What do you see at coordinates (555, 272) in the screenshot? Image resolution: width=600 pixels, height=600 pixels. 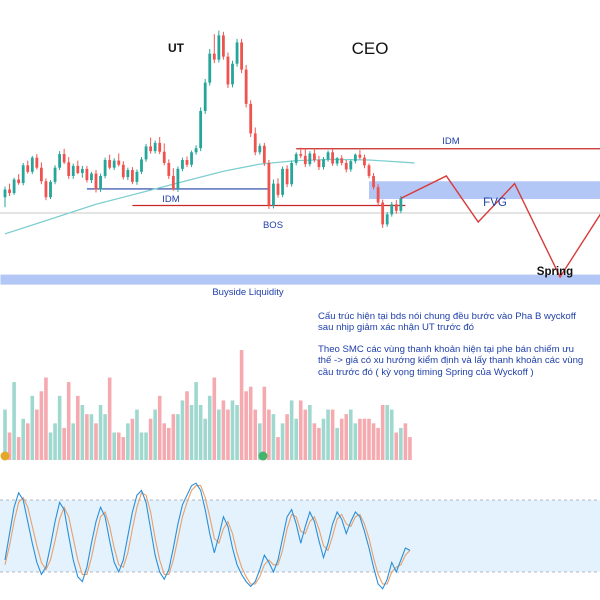 I see `spring-label: Spring` at bounding box center [555, 272].